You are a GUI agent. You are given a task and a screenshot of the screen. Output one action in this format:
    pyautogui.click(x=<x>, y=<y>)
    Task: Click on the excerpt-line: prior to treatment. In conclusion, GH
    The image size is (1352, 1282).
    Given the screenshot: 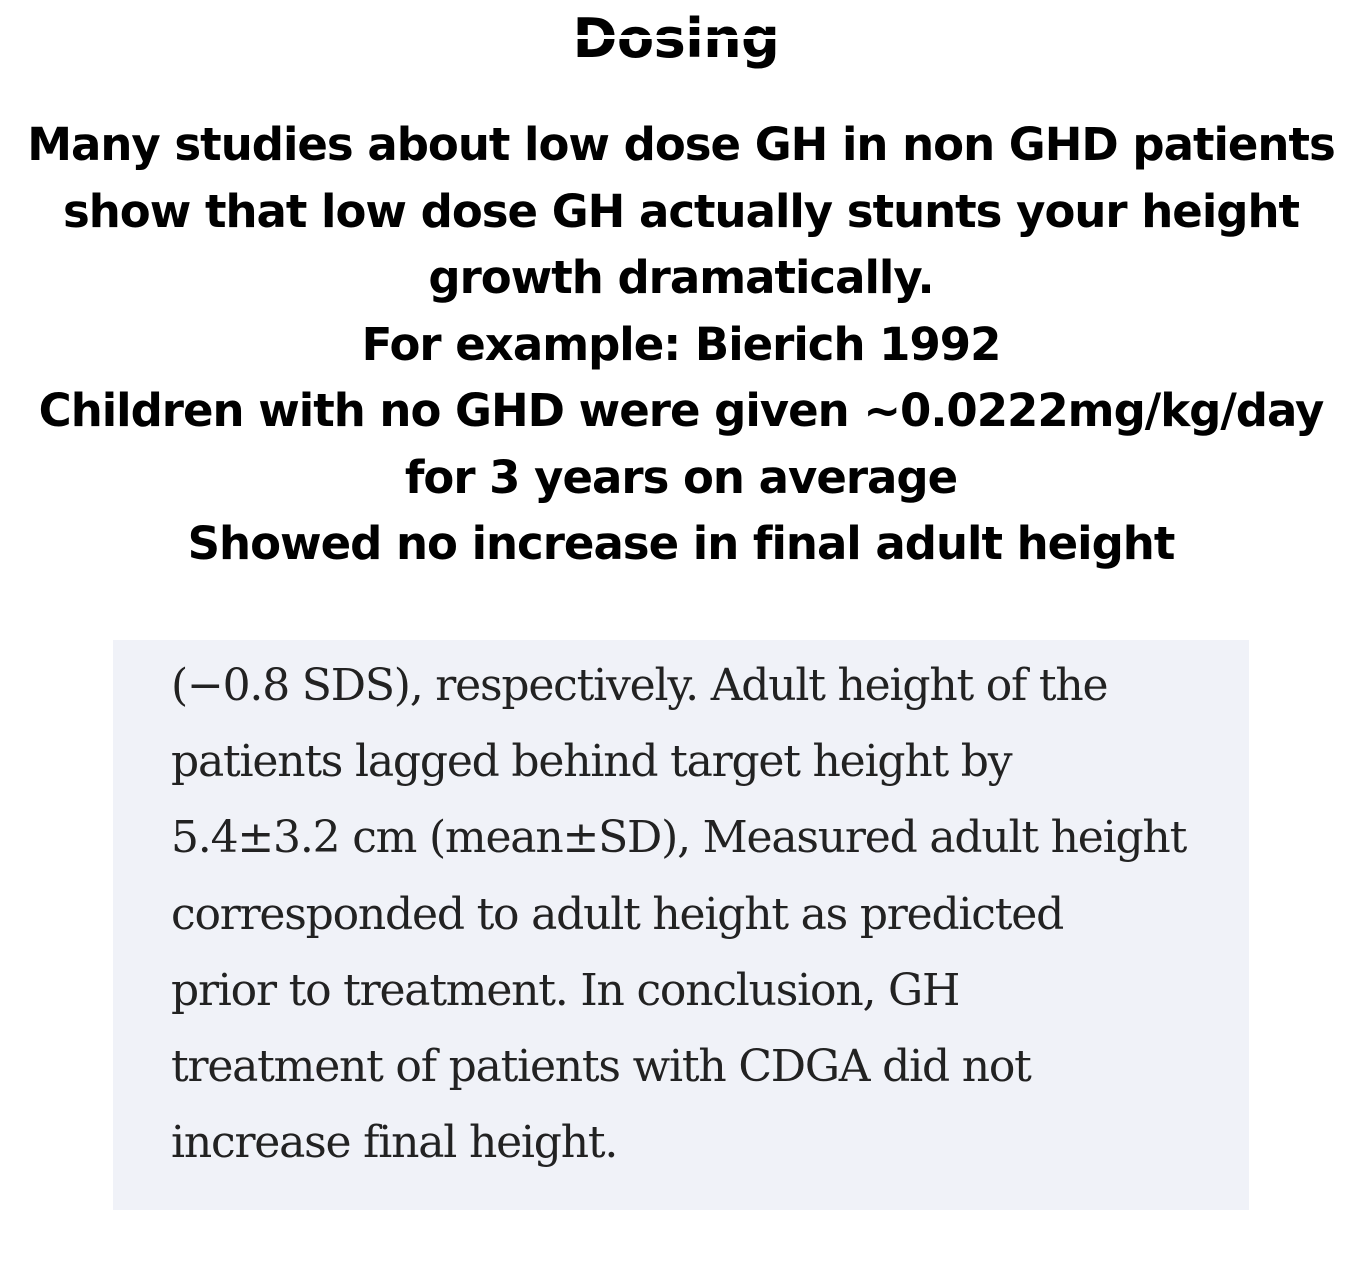 What is the action you would take?
    pyautogui.click(x=565, y=990)
    